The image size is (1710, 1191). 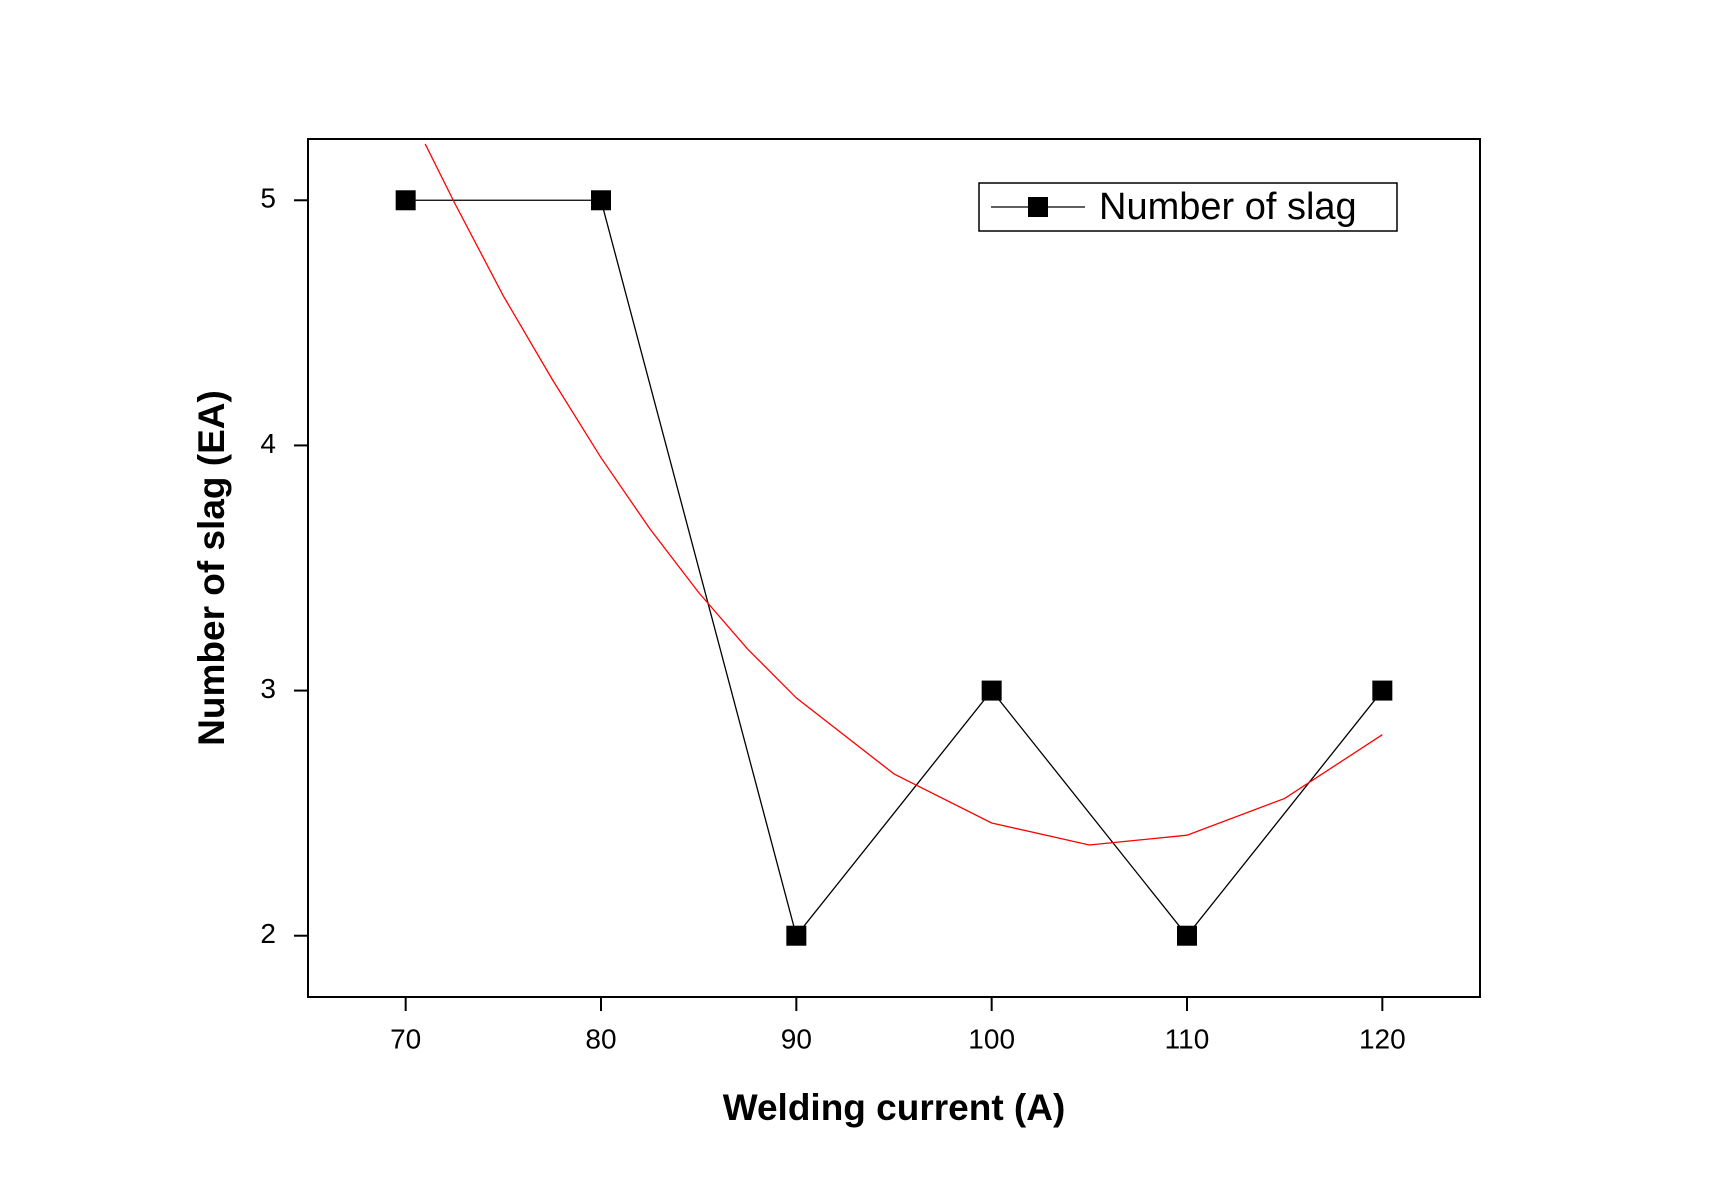 What do you see at coordinates (600, 1038) in the screenshot?
I see `x-tick-label: 80` at bounding box center [600, 1038].